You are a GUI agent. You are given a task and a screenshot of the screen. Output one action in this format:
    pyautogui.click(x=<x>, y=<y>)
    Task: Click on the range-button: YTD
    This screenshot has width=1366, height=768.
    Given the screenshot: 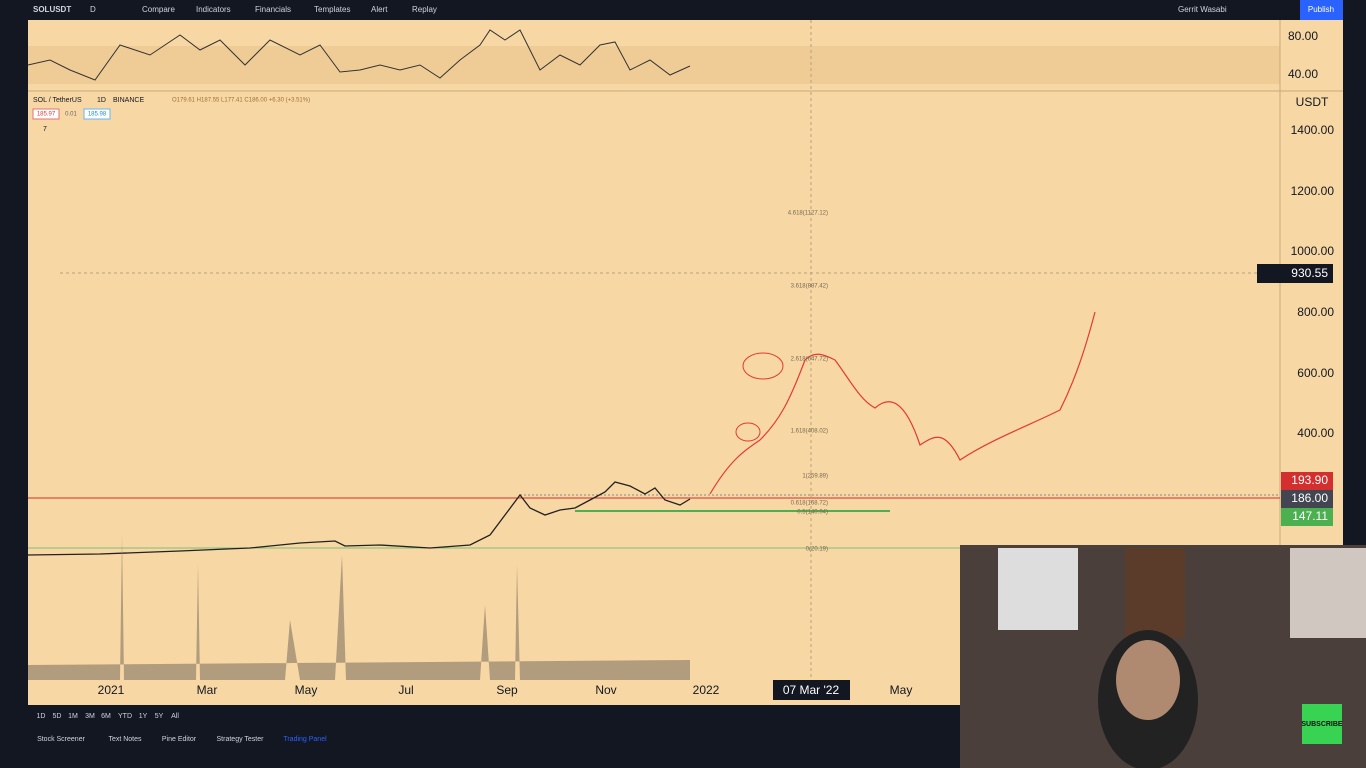 What is the action you would take?
    pyautogui.click(x=125, y=716)
    